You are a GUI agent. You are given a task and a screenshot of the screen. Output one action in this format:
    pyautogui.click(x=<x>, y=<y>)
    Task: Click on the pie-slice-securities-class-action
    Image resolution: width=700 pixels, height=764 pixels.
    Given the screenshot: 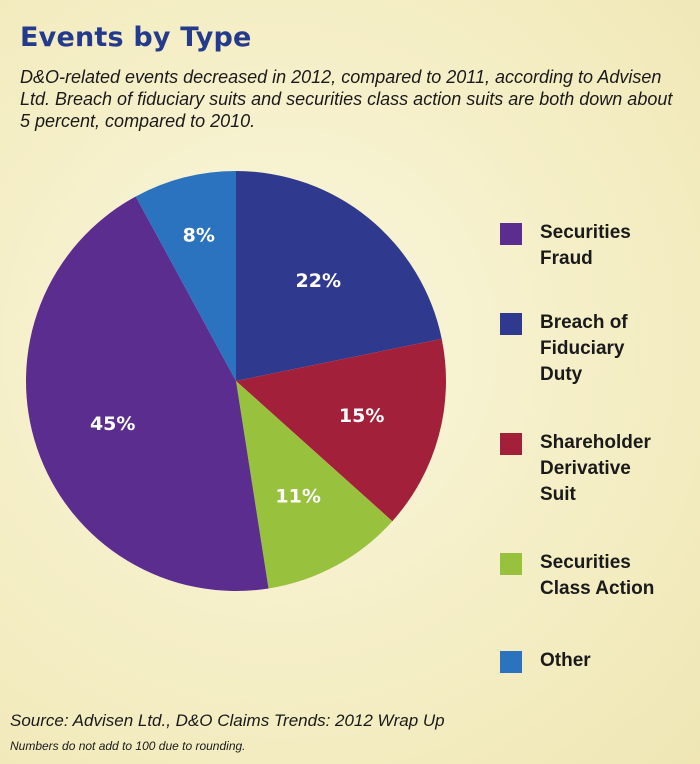 What is the action you would take?
    pyautogui.click(x=314, y=485)
    